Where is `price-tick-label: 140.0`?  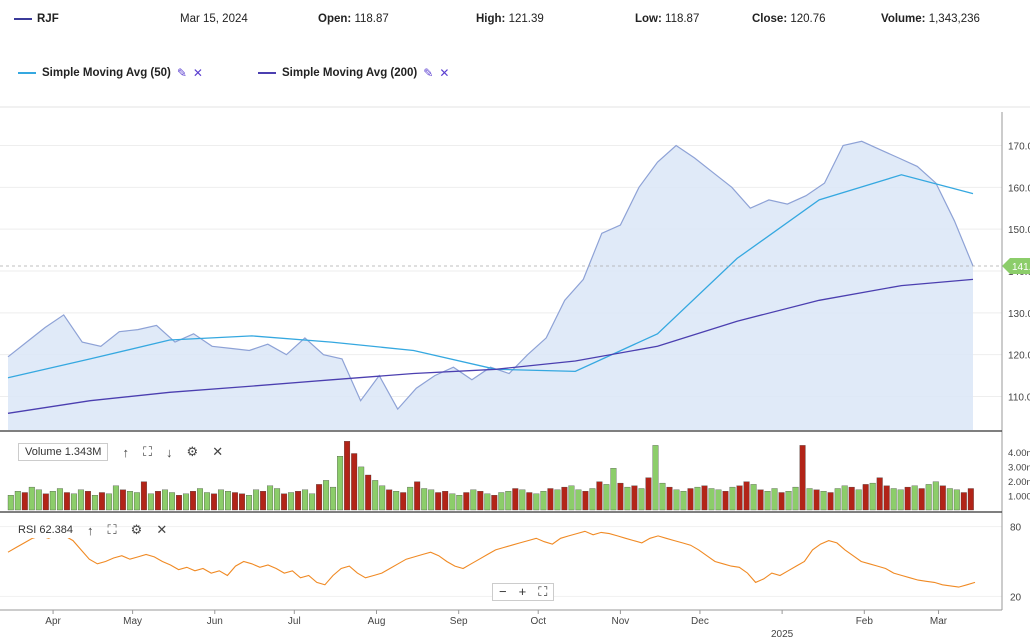 price-tick-label: 140.0 is located at coordinates (1019, 272).